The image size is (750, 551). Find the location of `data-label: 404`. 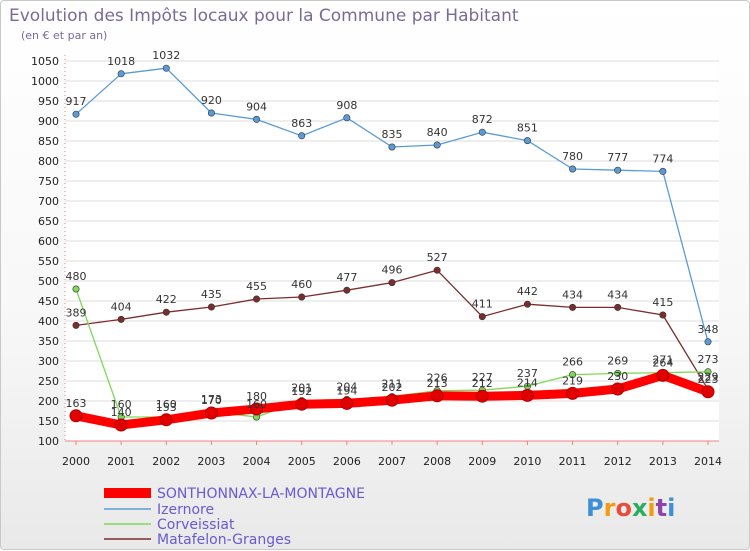

data-label: 404 is located at coordinates (121, 306).